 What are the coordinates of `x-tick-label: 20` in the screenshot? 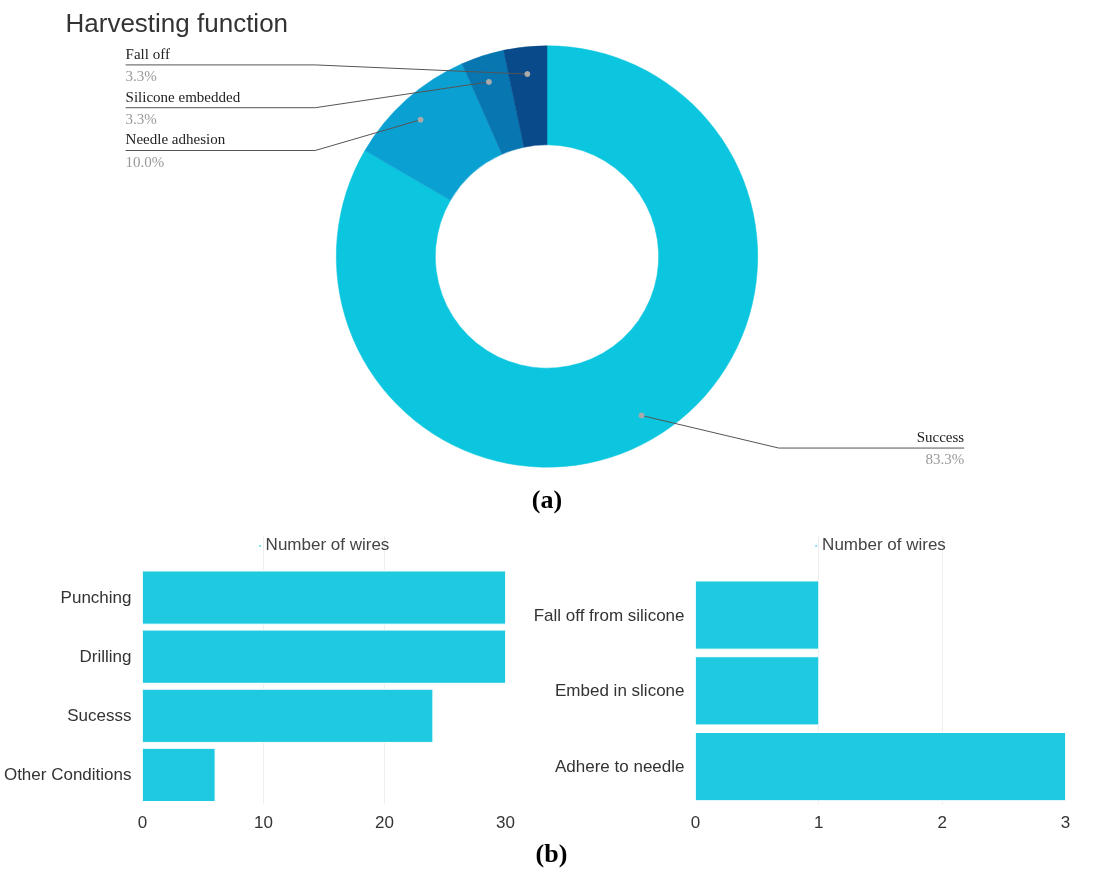 It's located at (384, 822).